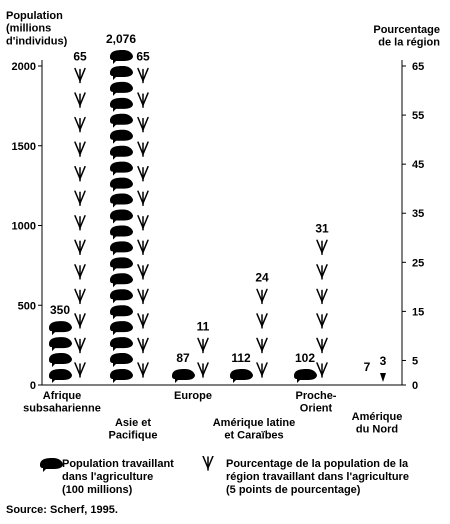 The image size is (450, 524). What do you see at coordinates (415, 361) in the screenshot?
I see `right-tick-label-5: 5` at bounding box center [415, 361].